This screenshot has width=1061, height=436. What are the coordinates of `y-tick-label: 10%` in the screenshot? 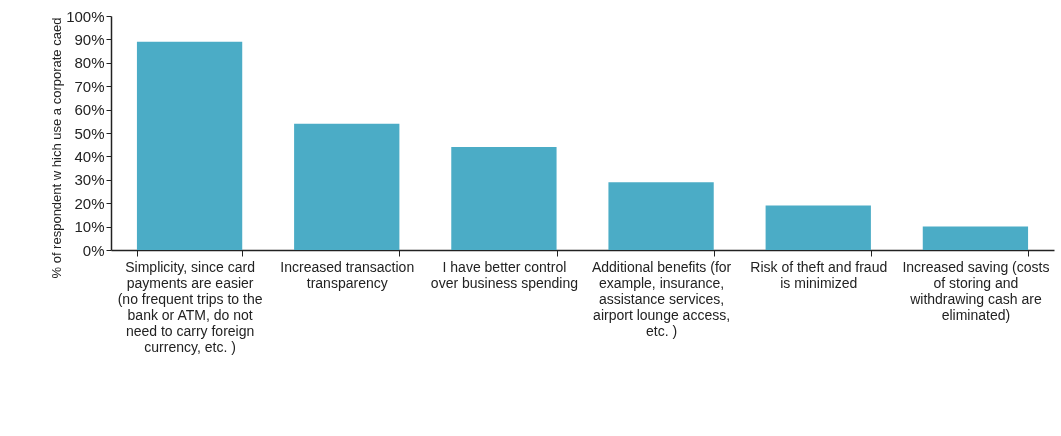 It's located at (89, 227).